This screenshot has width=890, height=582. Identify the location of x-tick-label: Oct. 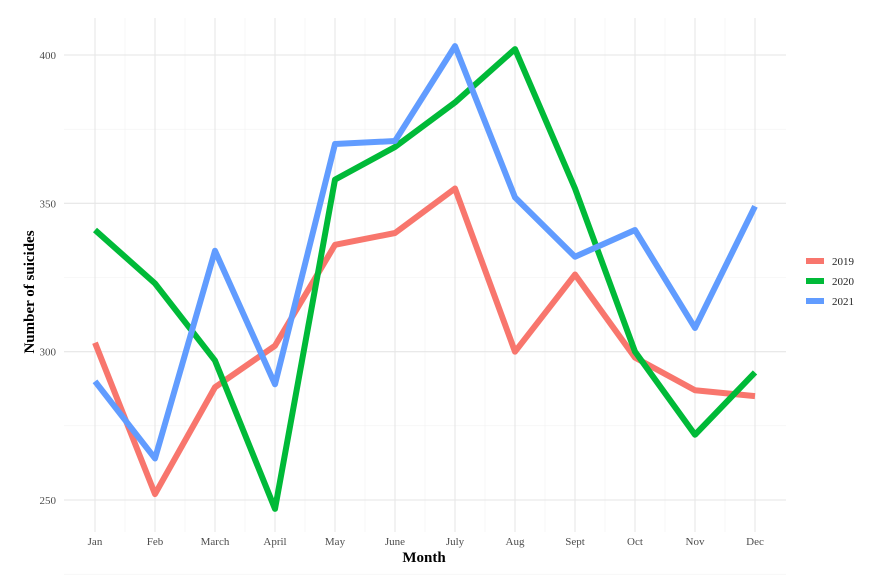
(635, 542).